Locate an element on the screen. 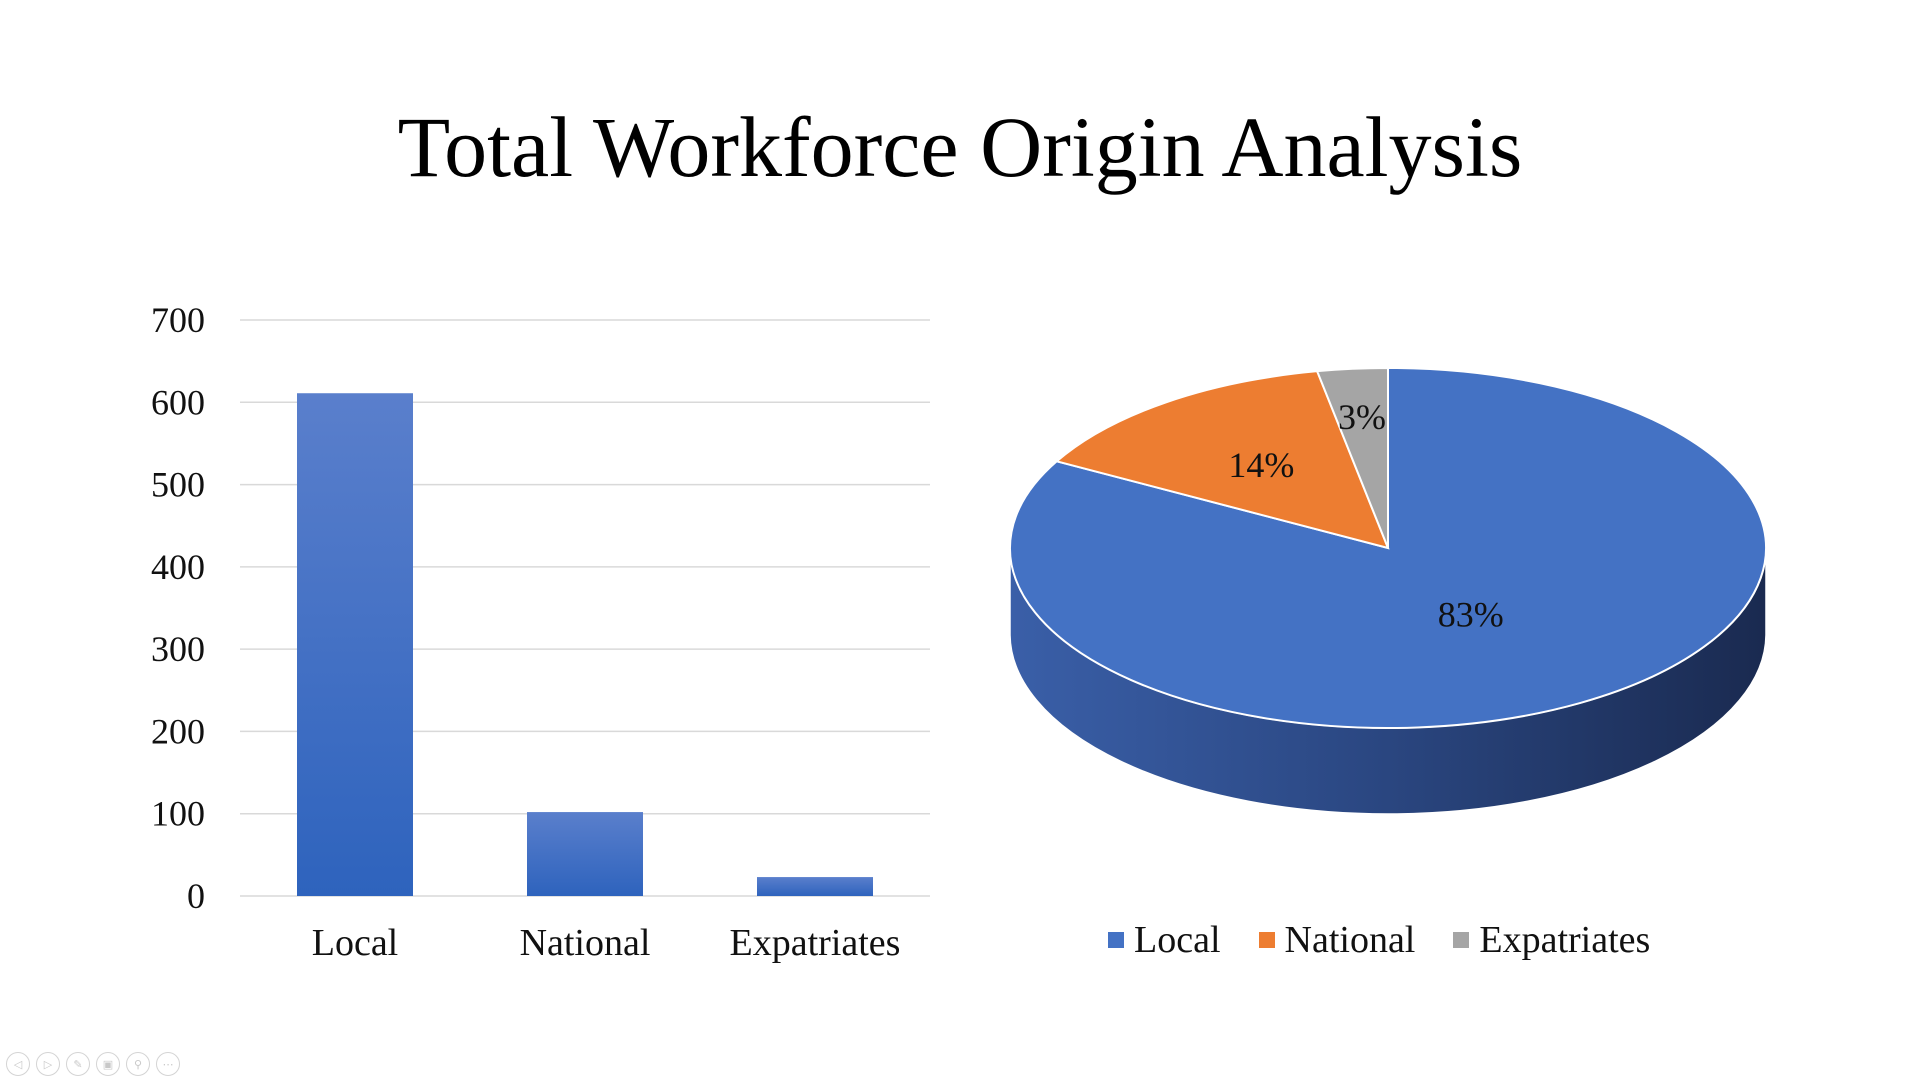 The height and width of the screenshot is (1080, 1920). legend-item-local: Local is located at coordinates (1164, 940).